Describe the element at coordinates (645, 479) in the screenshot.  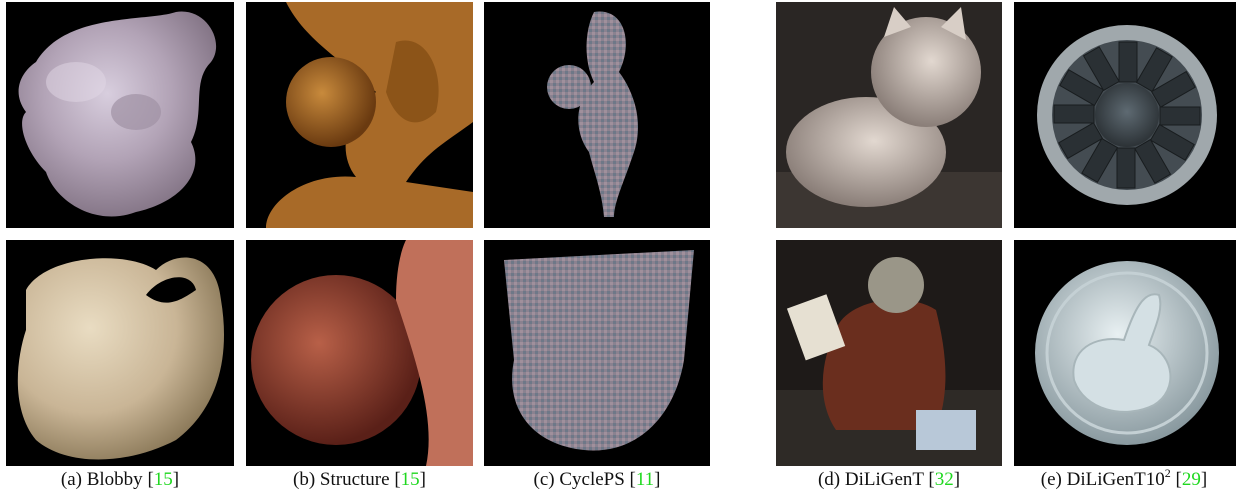
I see `reference-link: 11` at that location.